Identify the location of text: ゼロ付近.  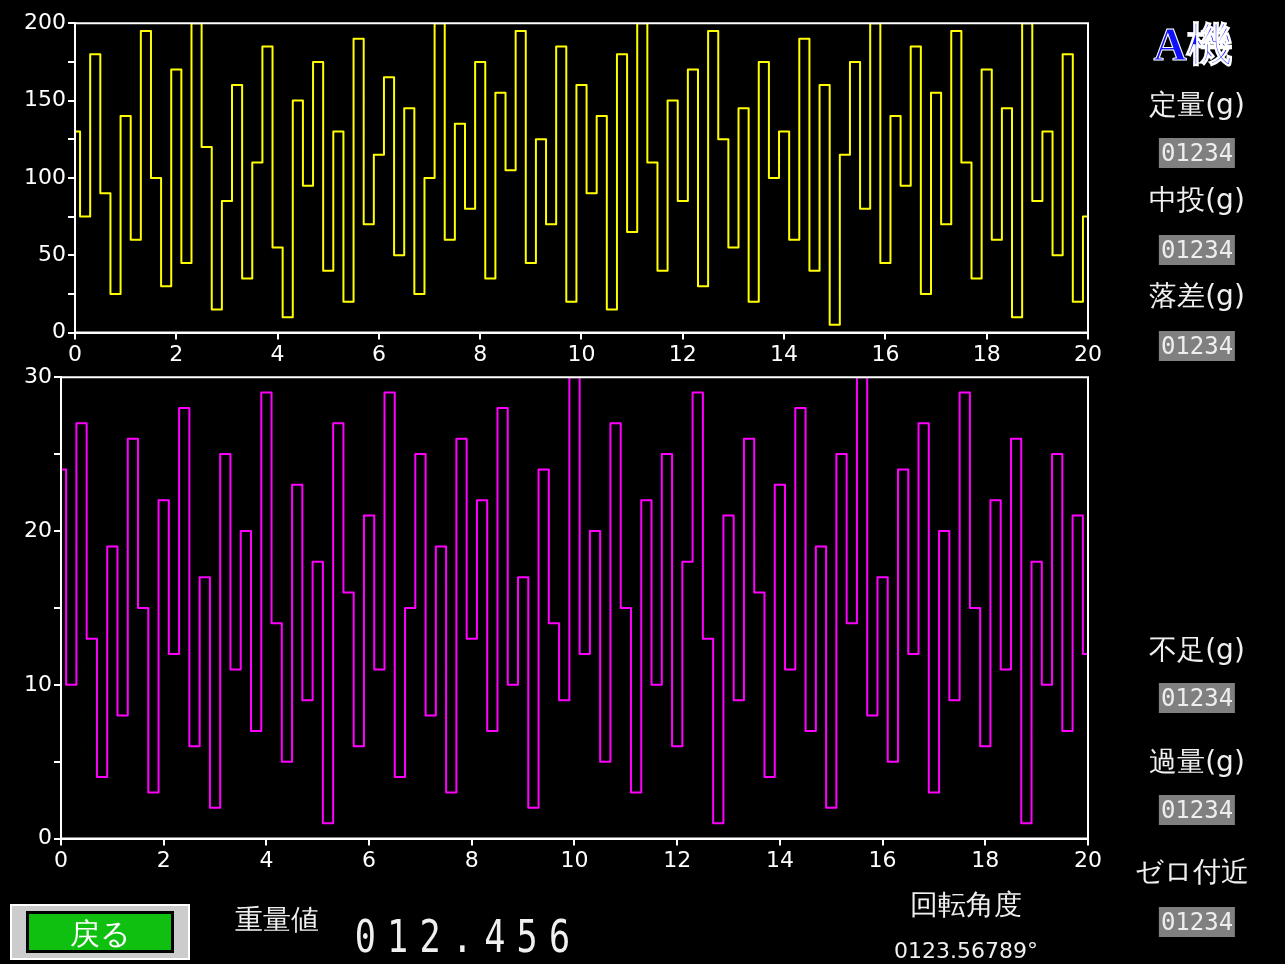
(1192, 872).